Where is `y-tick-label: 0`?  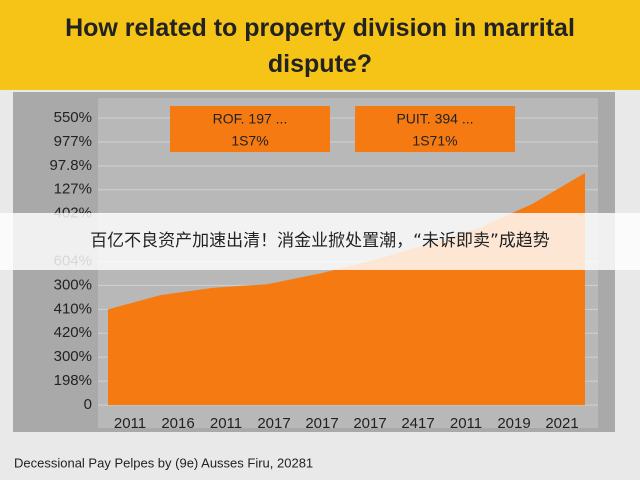
y-tick-label: 0 is located at coordinates (88, 404).